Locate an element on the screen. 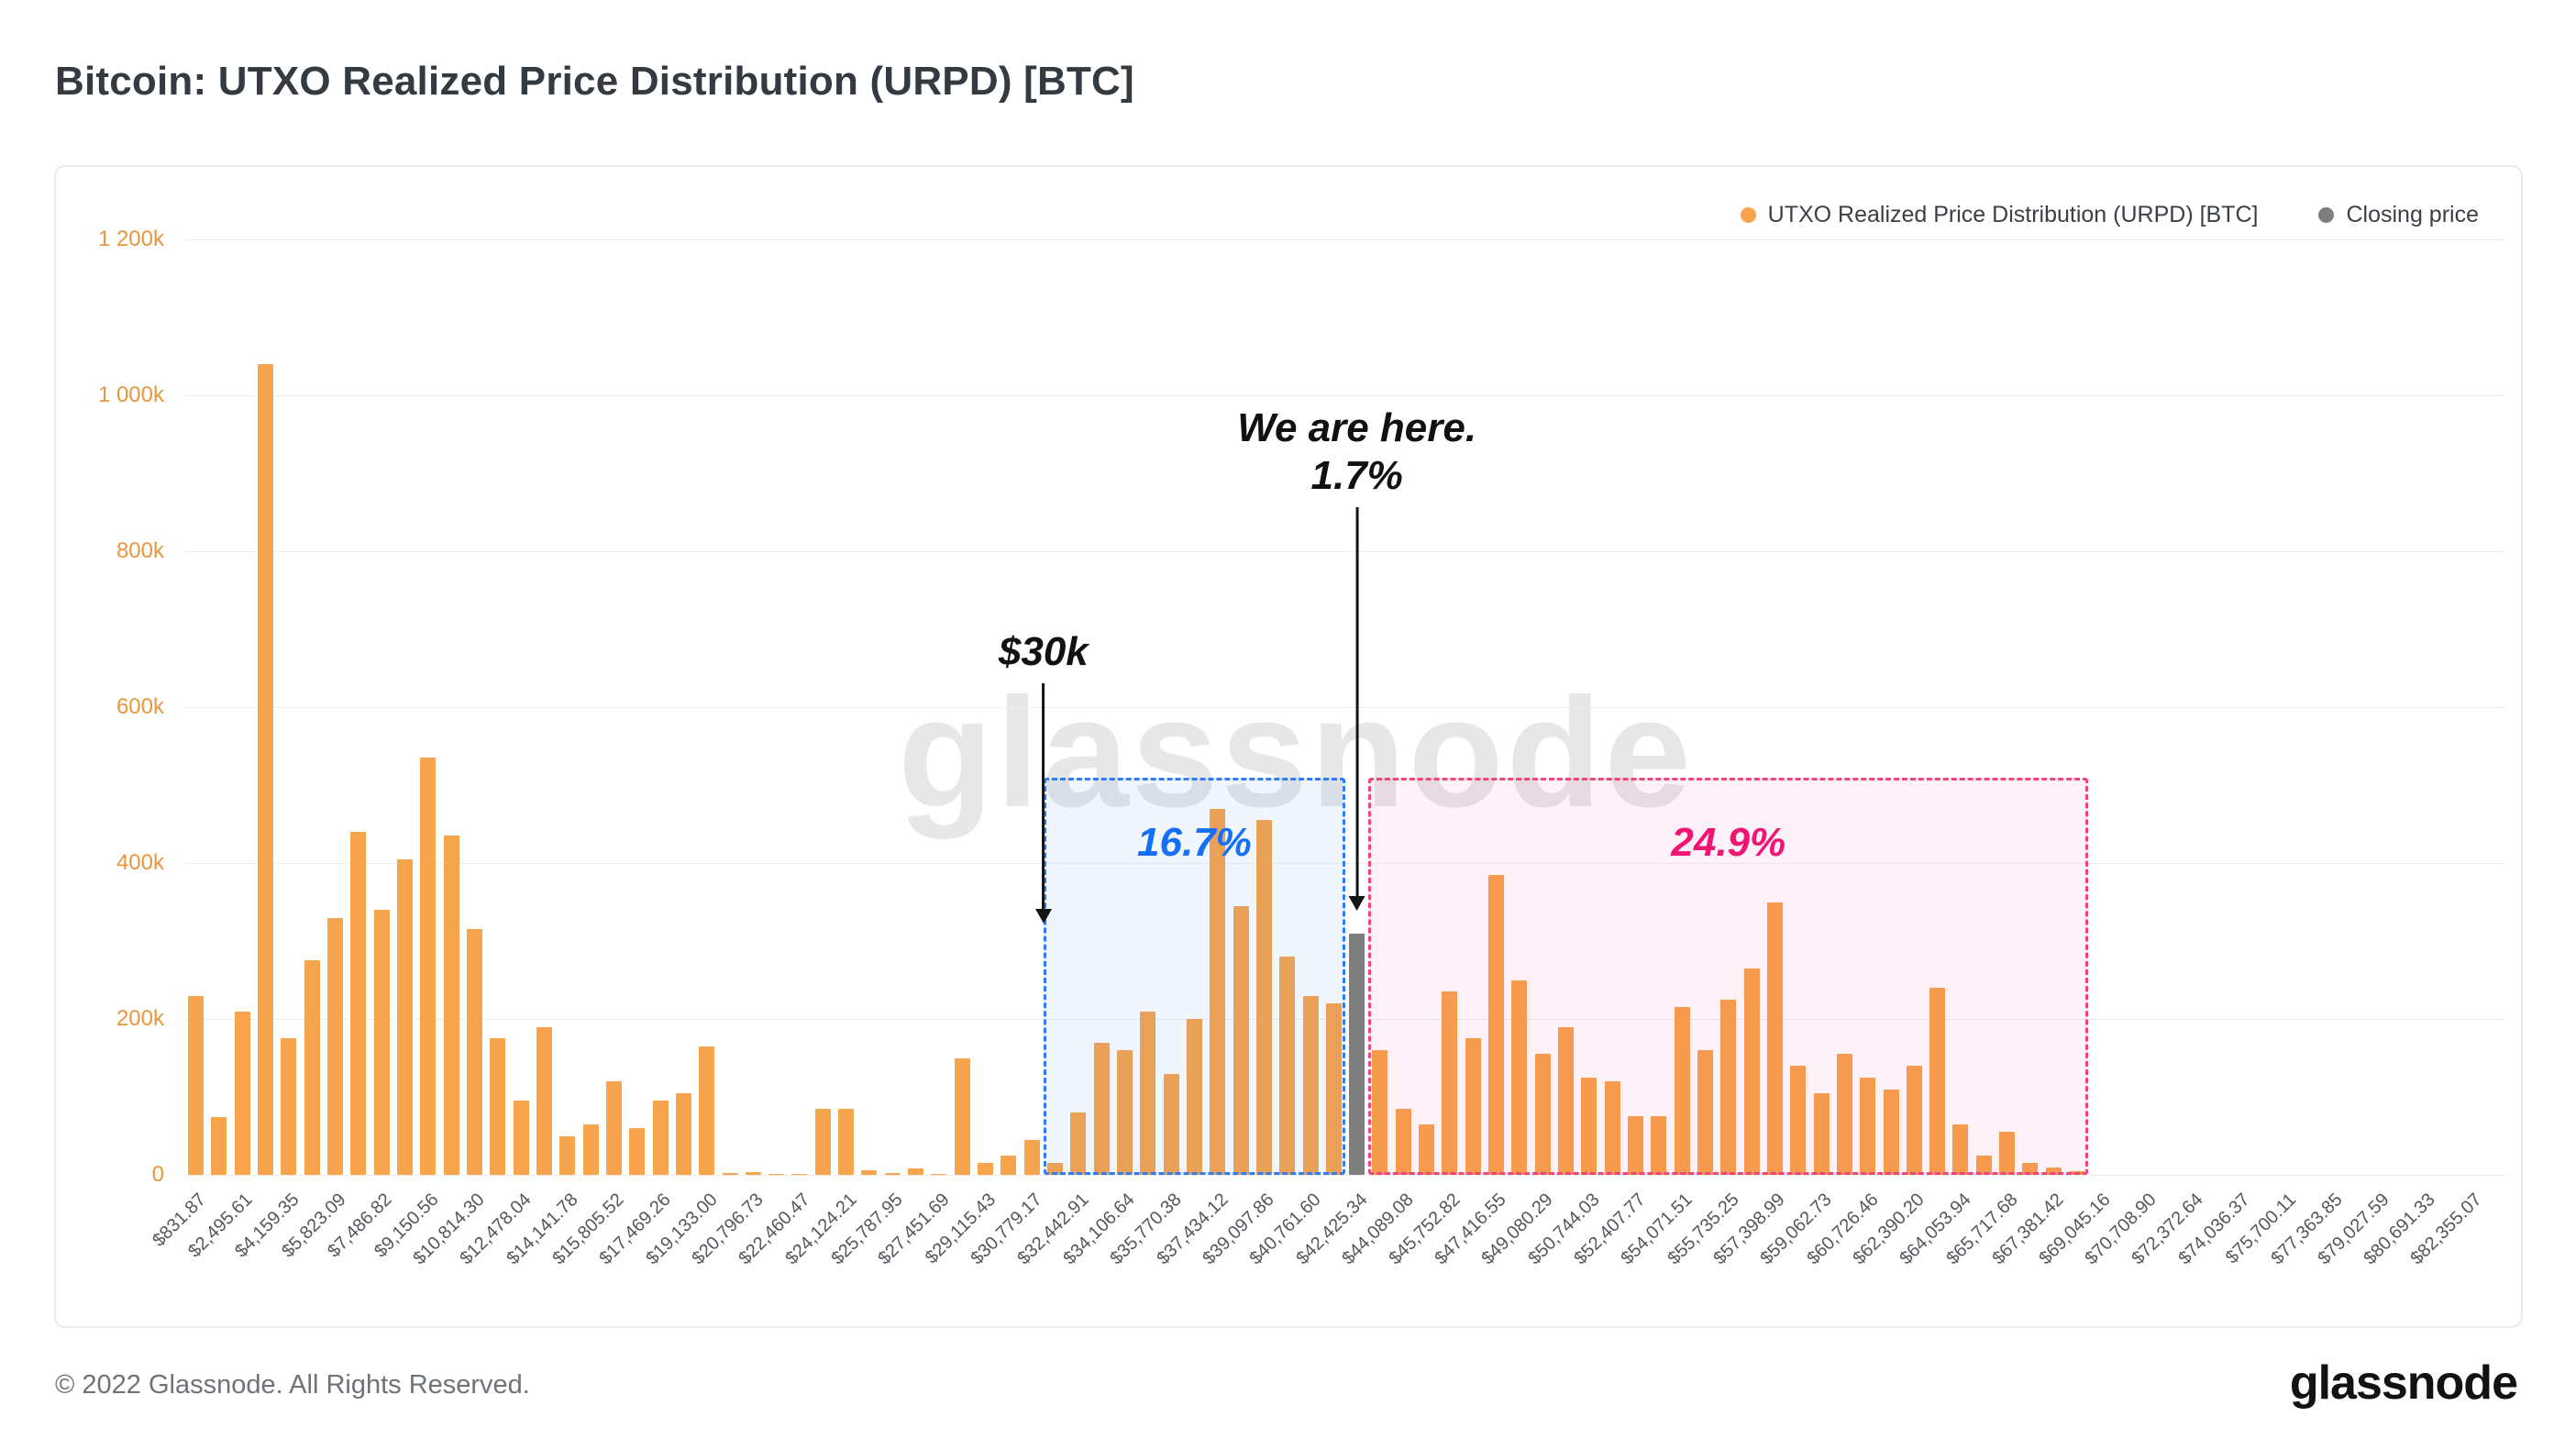 This screenshot has width=2576, height=1450. annotation-30k: $30k is located at coordinates (1044, 776).